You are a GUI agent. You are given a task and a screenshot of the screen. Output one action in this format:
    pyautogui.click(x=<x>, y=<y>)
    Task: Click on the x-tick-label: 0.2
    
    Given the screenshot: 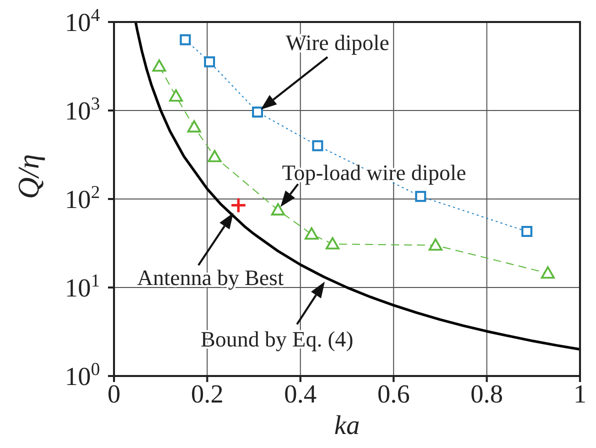 What is the action you would take?
    pyautogui.click(x=207, y=393)
    